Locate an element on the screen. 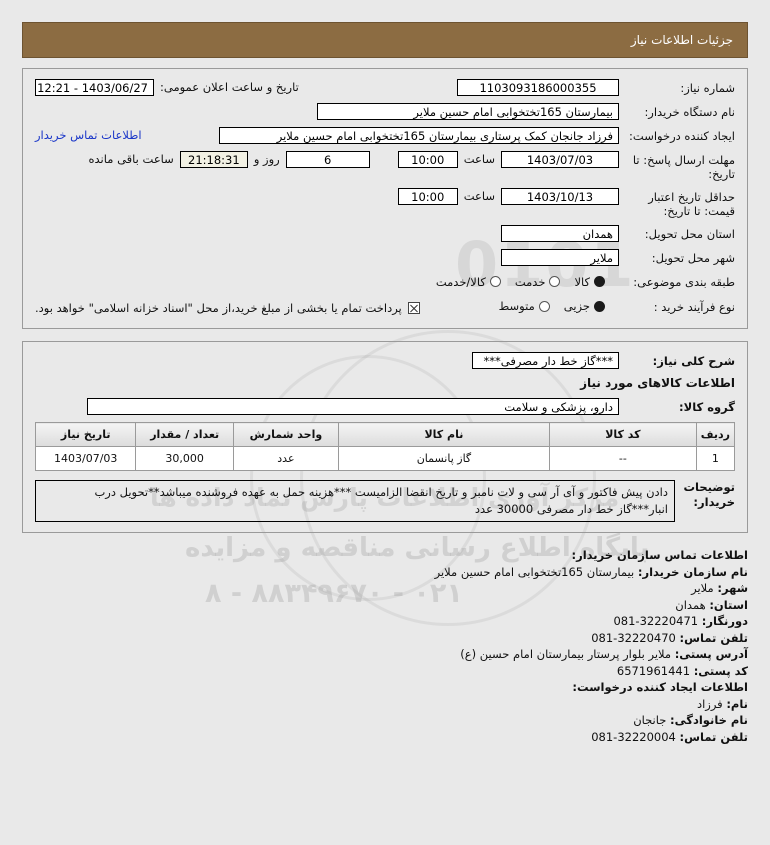  remaining-days-label: روز و is located at coordinates (266, 159).